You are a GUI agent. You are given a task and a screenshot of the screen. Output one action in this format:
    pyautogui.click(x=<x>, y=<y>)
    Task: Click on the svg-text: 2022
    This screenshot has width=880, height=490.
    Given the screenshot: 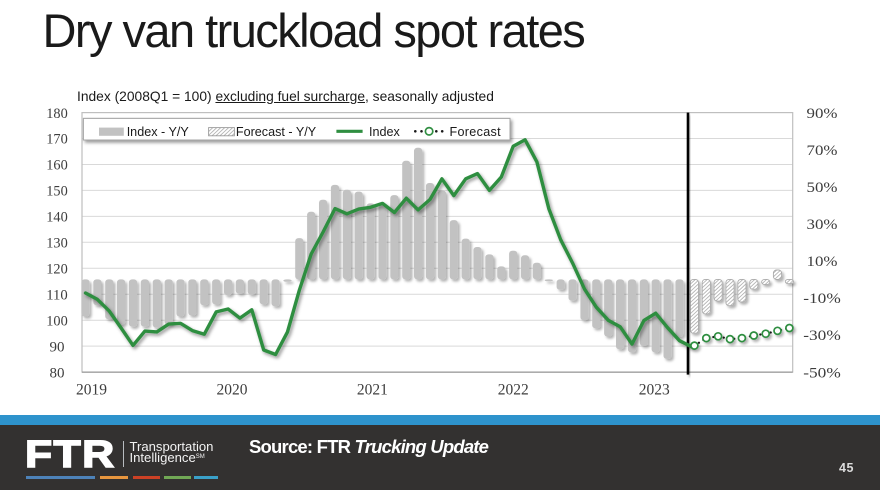 What is the action you would take?
    pyautogui.click(x=513, y=390)
    